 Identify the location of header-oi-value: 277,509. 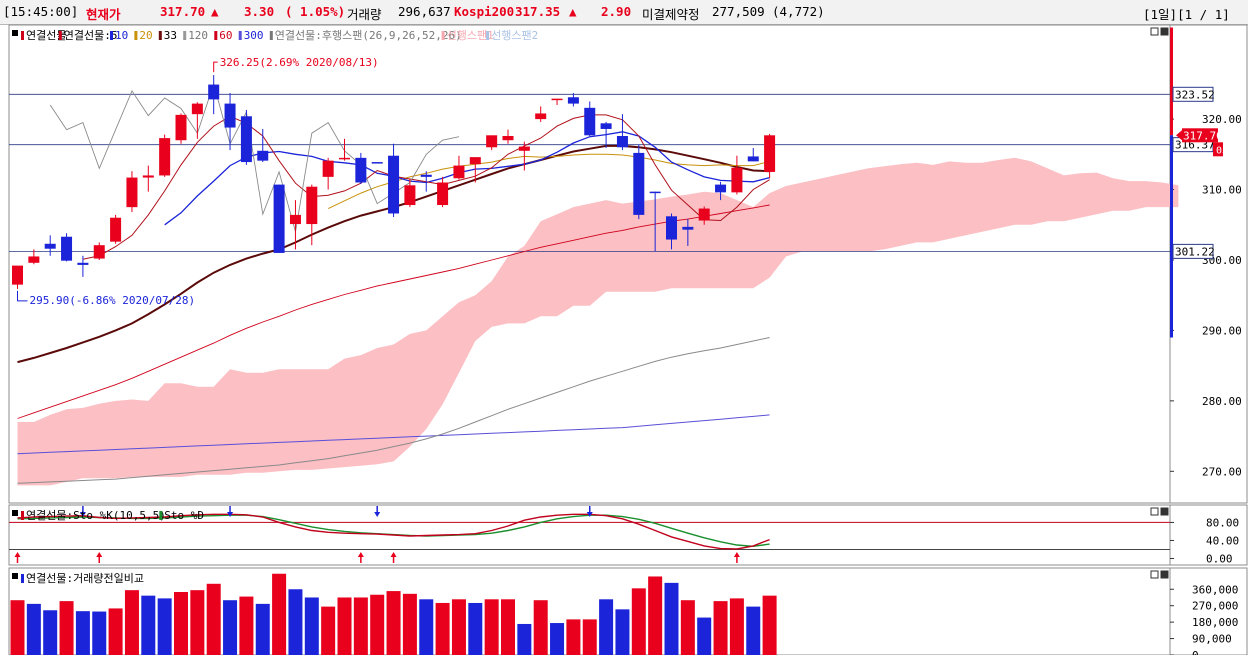
(738, 11).